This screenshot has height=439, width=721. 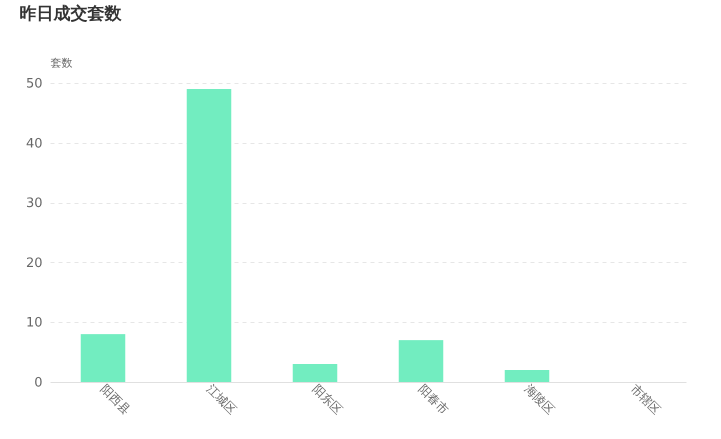 What do you see at coordinates (34, 84) in the screenshot?
I see `y-tick-label: 50` at bounding box center [34, 84].